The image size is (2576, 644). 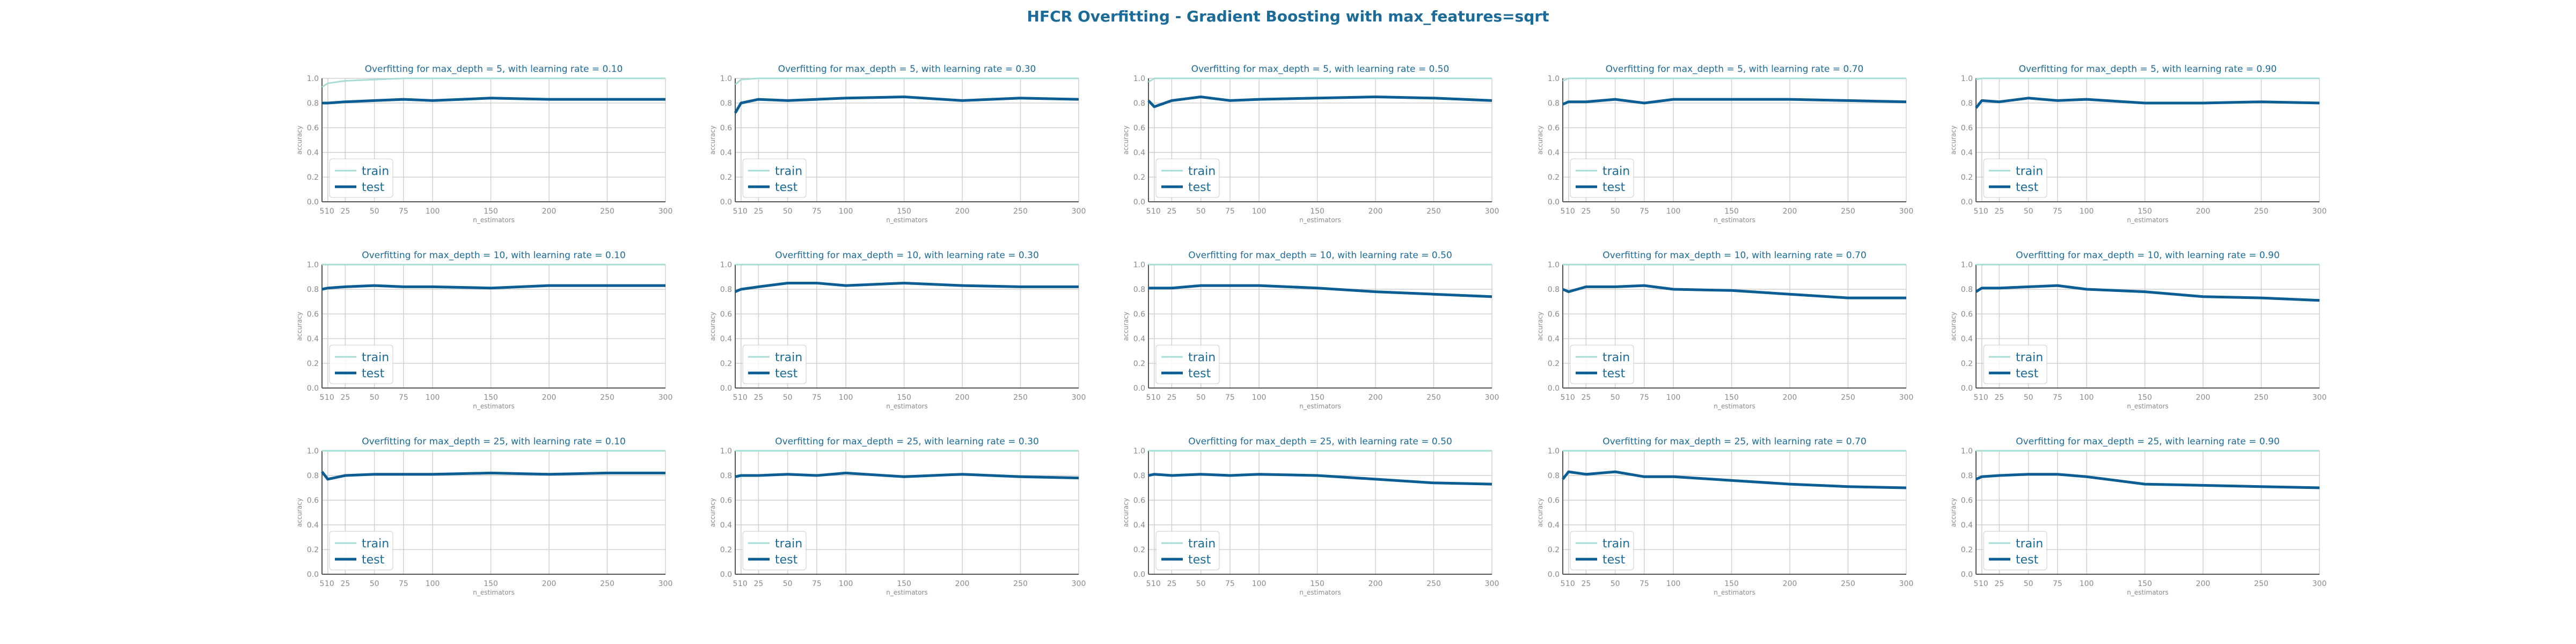 What do you see at coordinates (907, 81) in the screenshot?
I see `series-line-train` at bounding box center [907, 81].